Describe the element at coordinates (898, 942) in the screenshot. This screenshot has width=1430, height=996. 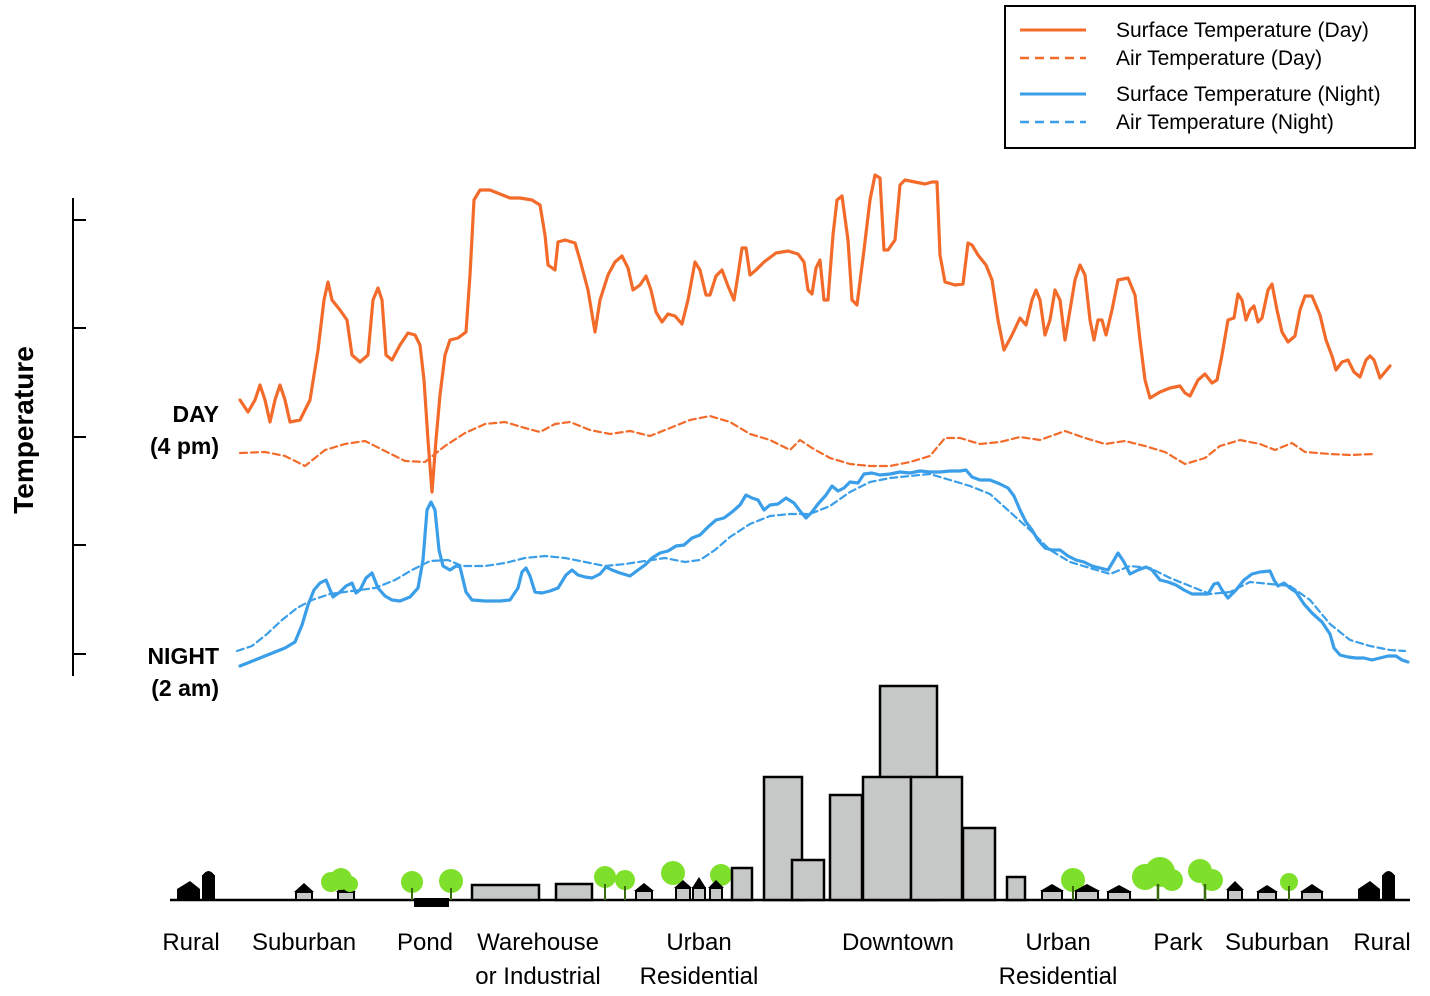
I see `zone-label-downtown: Downtown` at that location.